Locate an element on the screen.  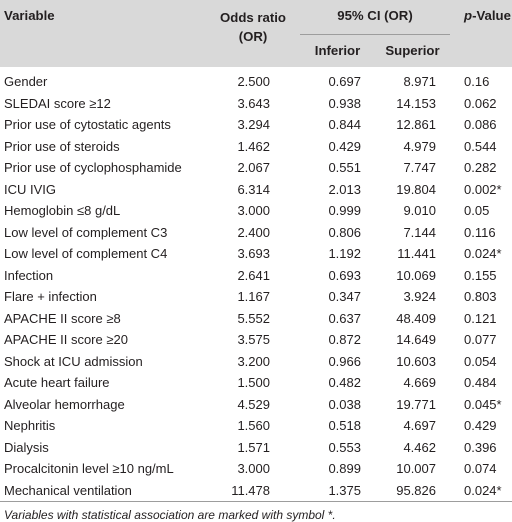
cell-ci-inferior: 0.806 is located at coordinates (337, 233).